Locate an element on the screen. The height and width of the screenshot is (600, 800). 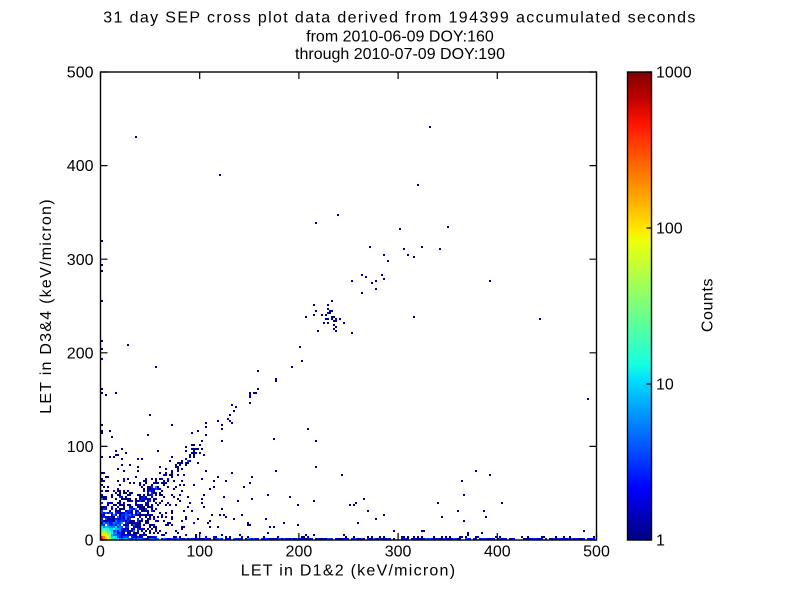
svg-text: Counts is located at coordinates (708, 305).